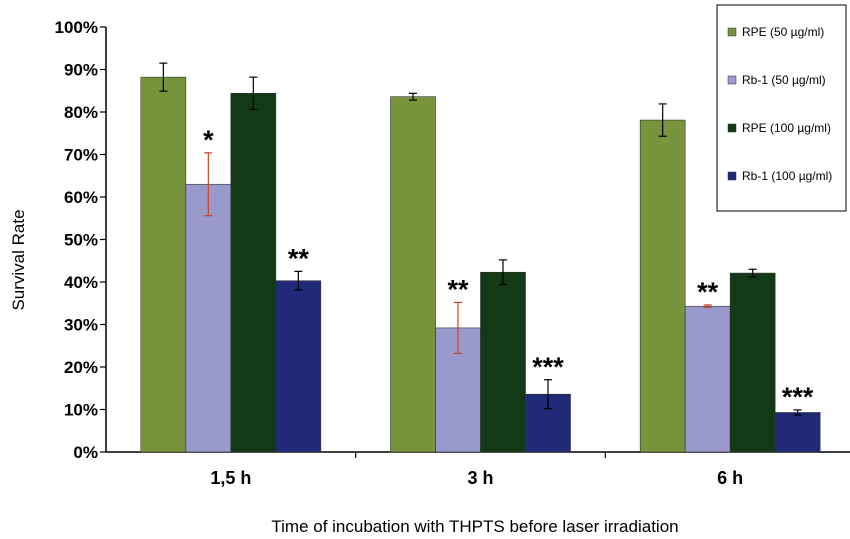 The width and height of the screenshot is (850, 539). What do you see at coordinates (787, 176) in the screenshot?
I see `legend-label: Rb-1 (100 µg/ml)` at bounding box center [787, 176].